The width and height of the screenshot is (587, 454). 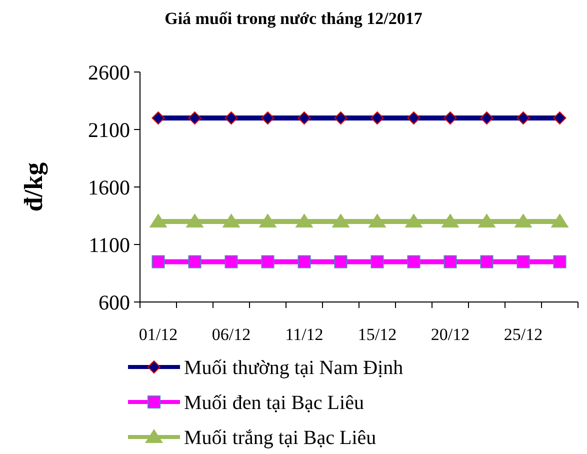 I want to click on legend-label: Muối đen tại Bạc Liêu, so click(x=274, y=403).